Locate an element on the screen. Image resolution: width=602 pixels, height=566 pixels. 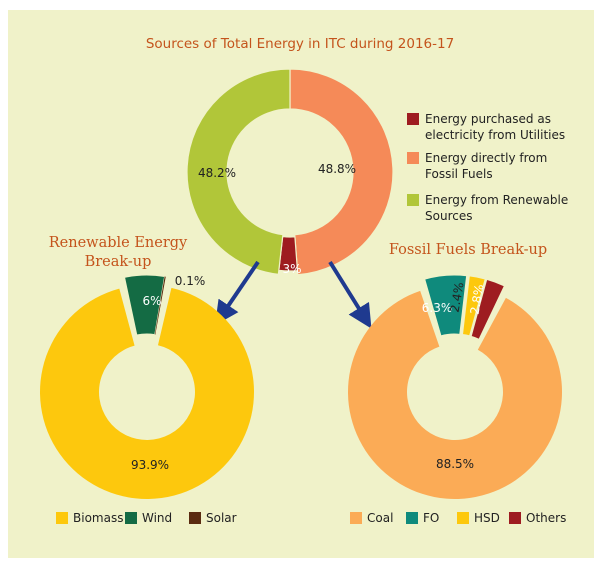
label-hsd: 2.4% is located at coordinates (457, 297).